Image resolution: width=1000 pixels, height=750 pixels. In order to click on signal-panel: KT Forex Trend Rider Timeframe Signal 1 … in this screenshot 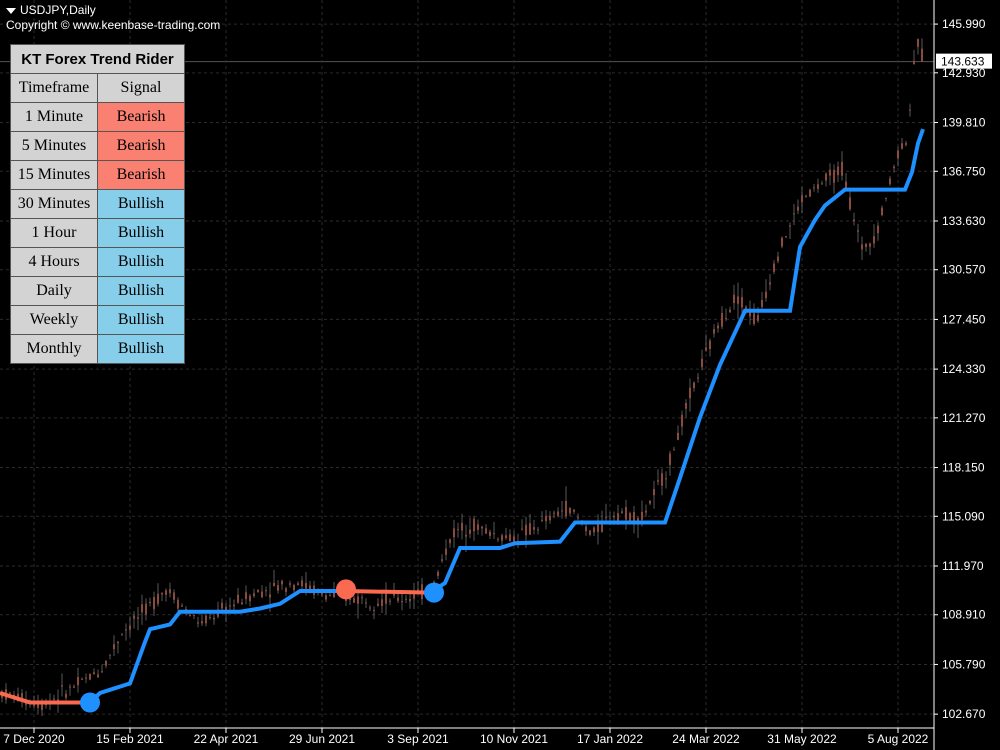, I will do `click(97, 204)`.